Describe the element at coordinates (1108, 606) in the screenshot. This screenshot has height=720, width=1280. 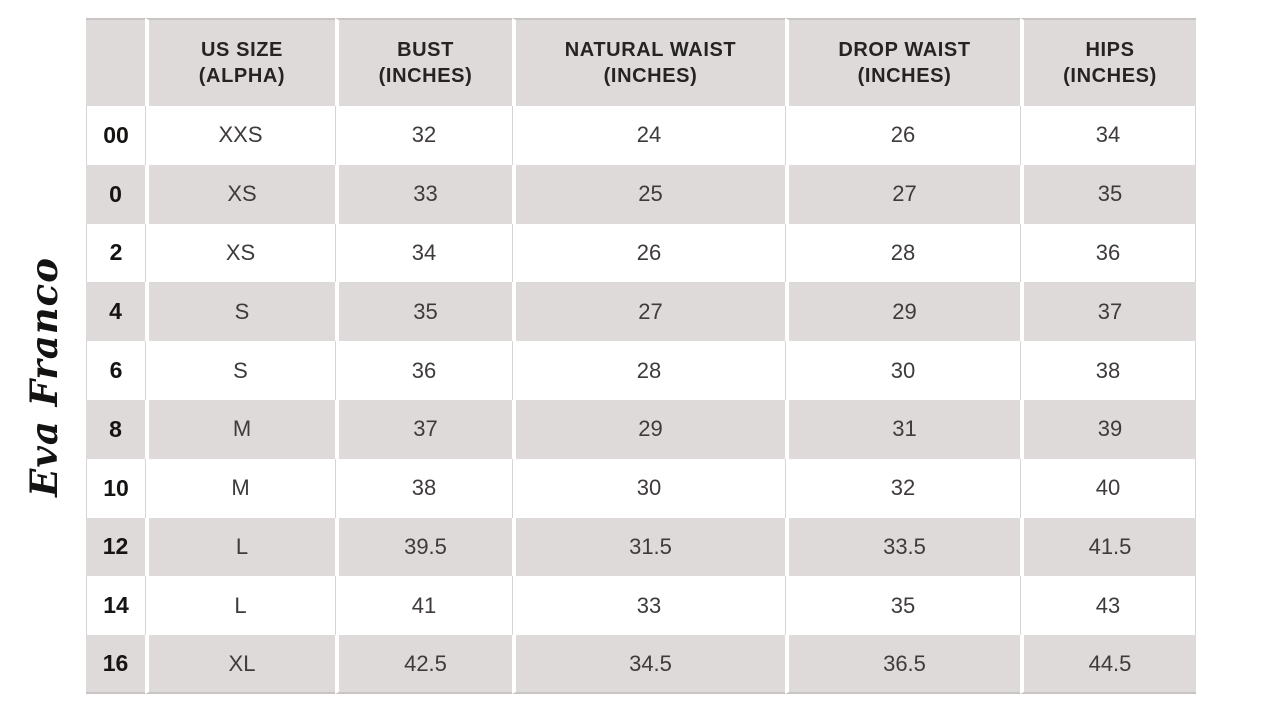
I see `cell-hips: 43` at that location.